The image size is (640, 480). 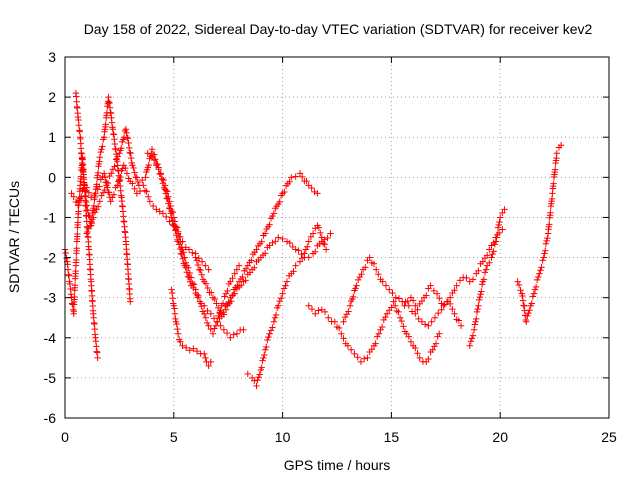 What do you see at coordinates (50, 418) in the screenshot?
I see `y-tick-label: -6` at bounding box center [50, 418].